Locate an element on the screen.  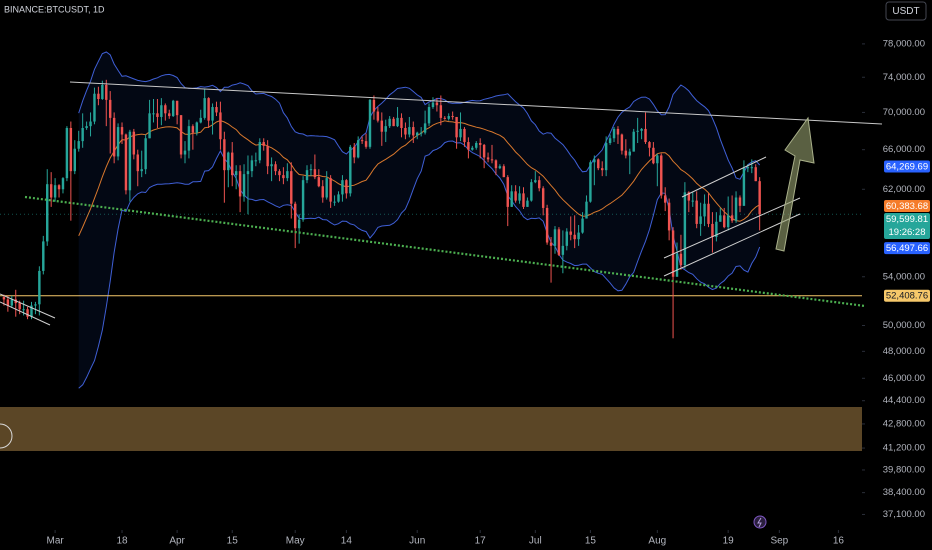
y-tick-label: 50,000.00 is located at coordinates (904, 325).